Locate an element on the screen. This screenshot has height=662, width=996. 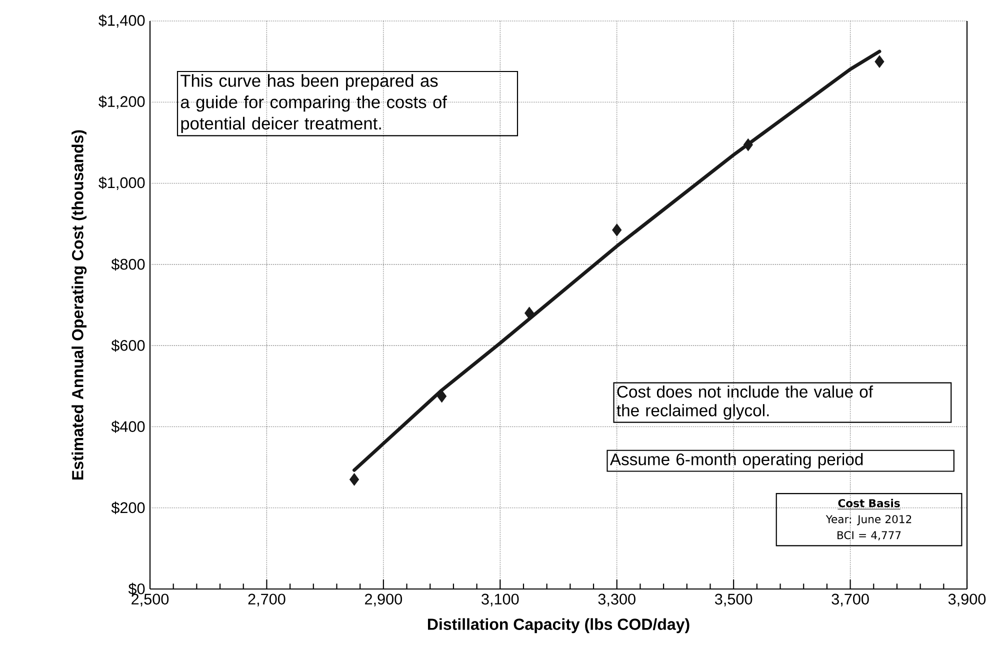
annotation: BCI = 4,777 is located at coordinates (869, 535).